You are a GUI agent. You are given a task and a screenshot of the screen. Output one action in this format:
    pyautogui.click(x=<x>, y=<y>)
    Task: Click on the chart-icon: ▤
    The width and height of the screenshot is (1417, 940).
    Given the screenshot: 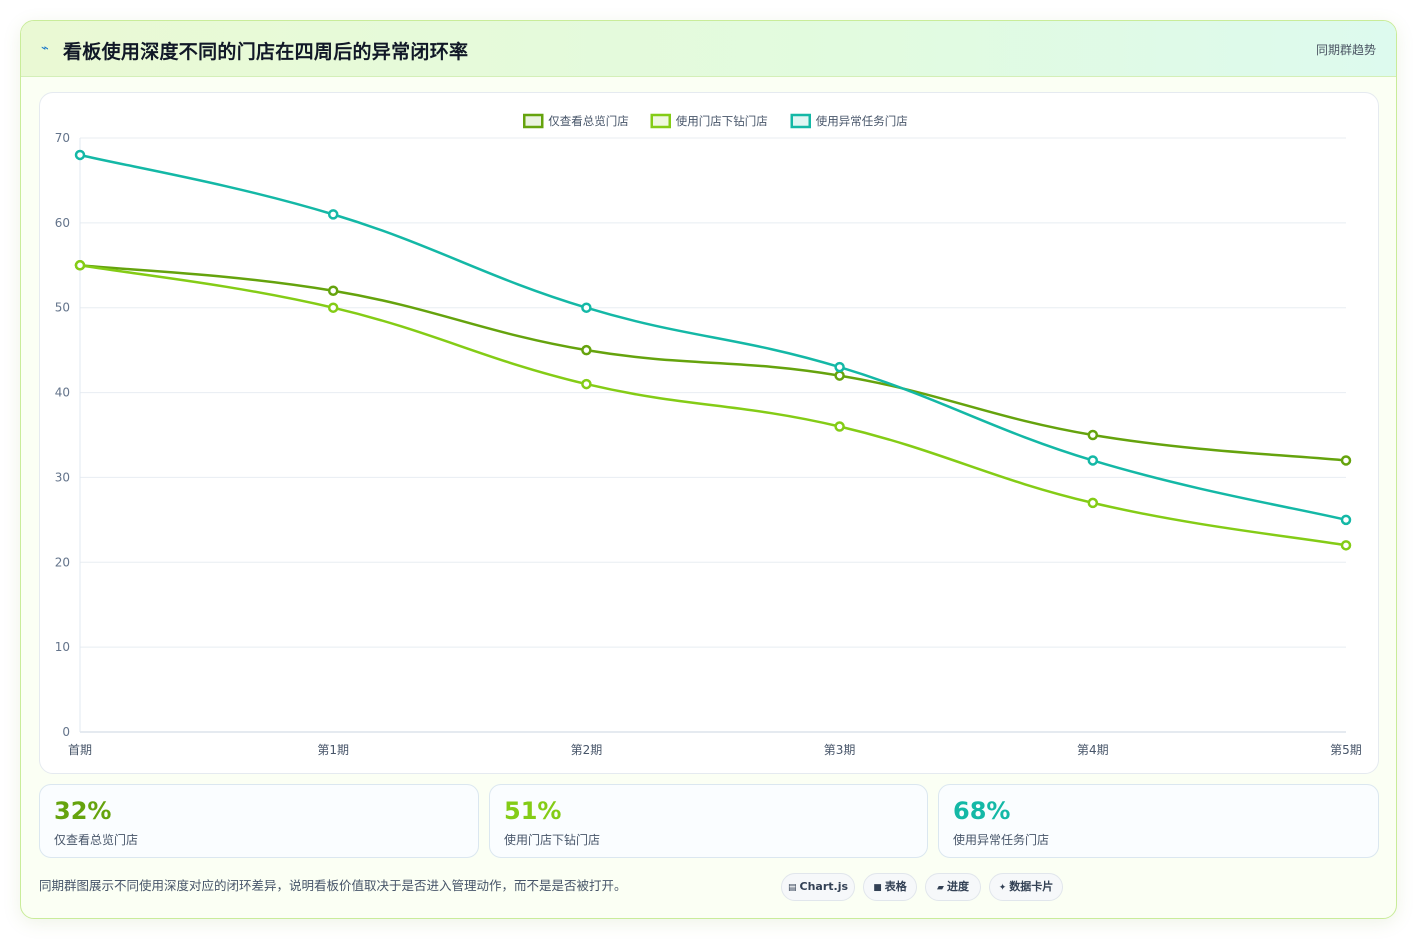 What is the action you would take?
    pyautogui.click(x=792, y=888)
    